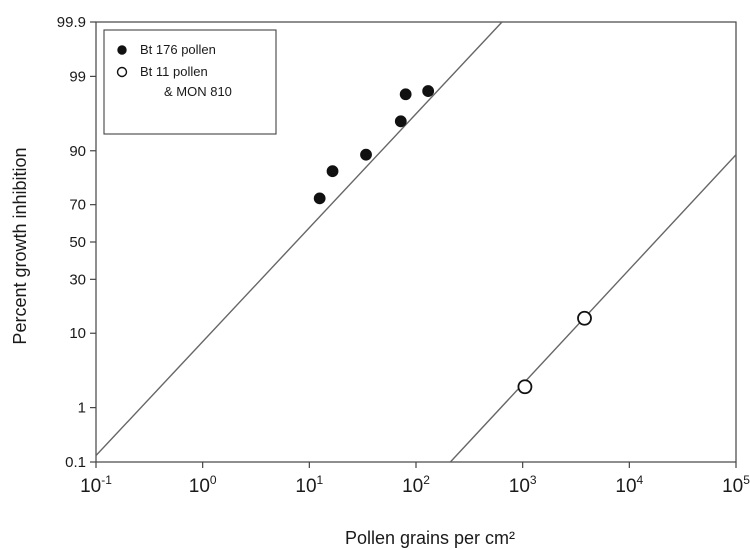 The image size is (750, 550). What do you see at coordinates (430, 538) in the screenshot?
I see `x-axis-label: Pollen grains per cm²` at bounding box center [430, 538].